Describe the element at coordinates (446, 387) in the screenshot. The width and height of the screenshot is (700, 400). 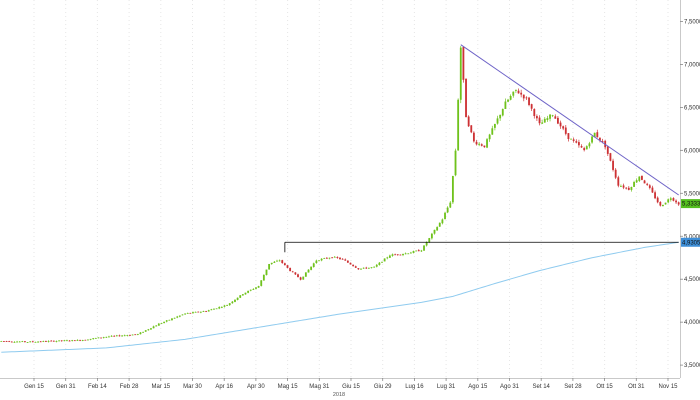
I see `x-tick-label: Lug 31` at that location.